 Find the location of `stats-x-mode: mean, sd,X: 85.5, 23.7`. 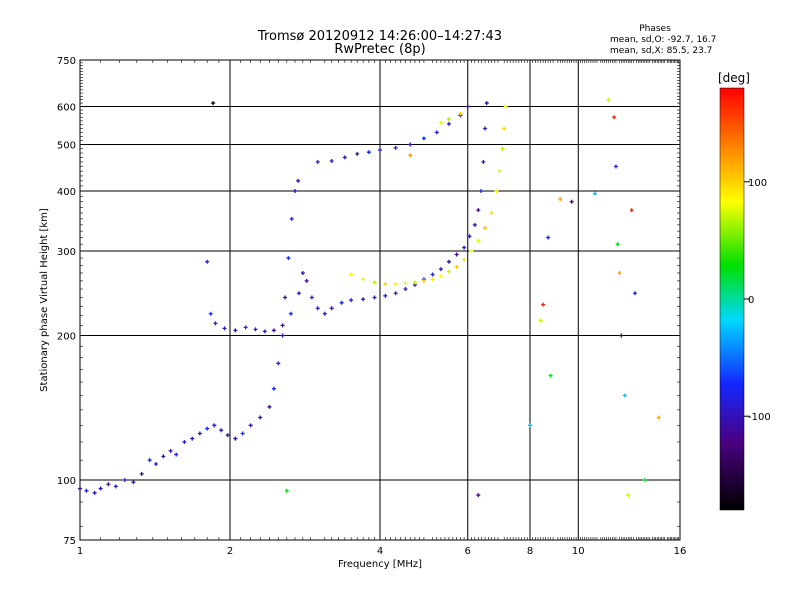

stats-x-mode: mean, sd,X: 85.5, 23.7 is located at coordinates (661, 51).